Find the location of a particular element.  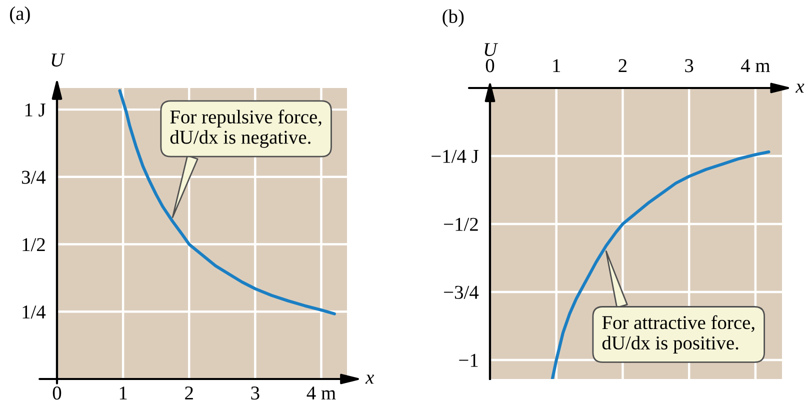

y-tick-label: 1 J is located at coordinates (35, 109).